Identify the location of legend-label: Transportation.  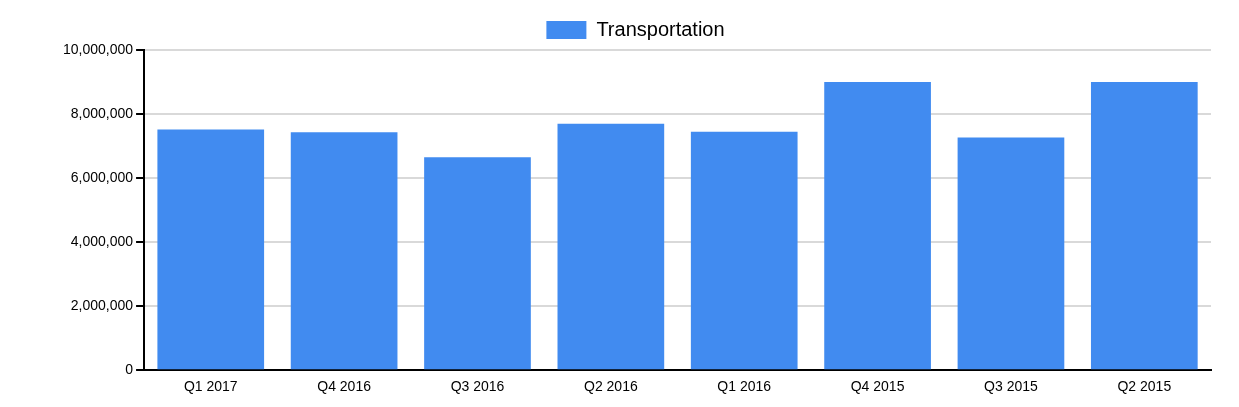
(660, 28).